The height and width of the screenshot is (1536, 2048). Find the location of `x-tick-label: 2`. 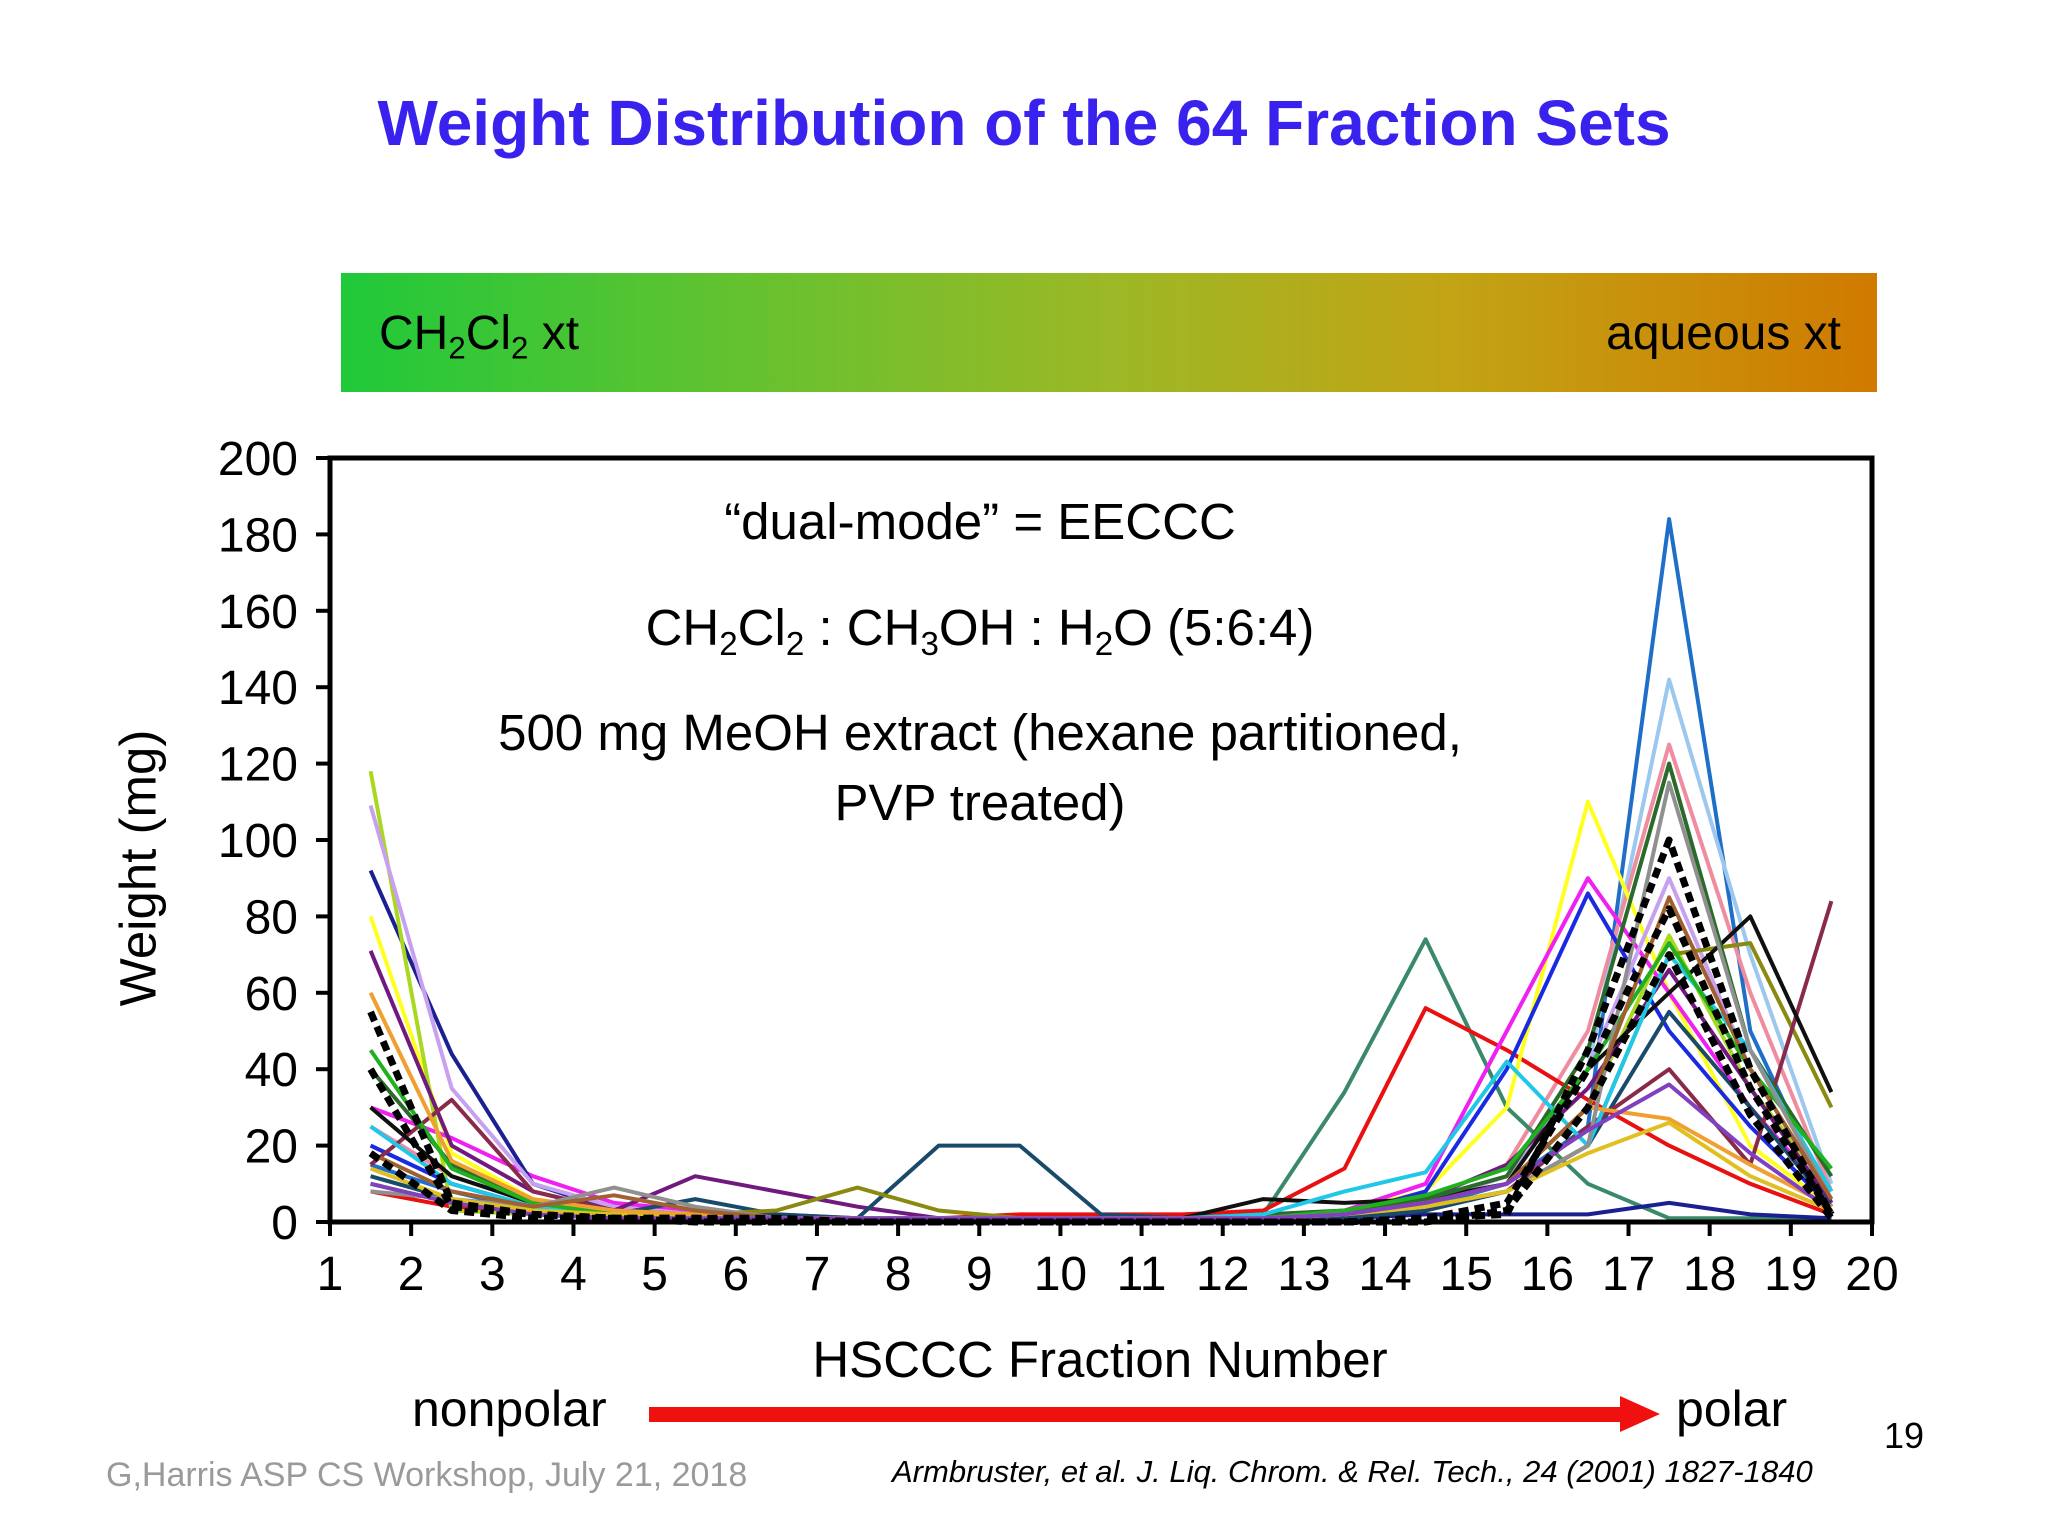

x-tick-label: 2 is located at coordinates (411, 1274).